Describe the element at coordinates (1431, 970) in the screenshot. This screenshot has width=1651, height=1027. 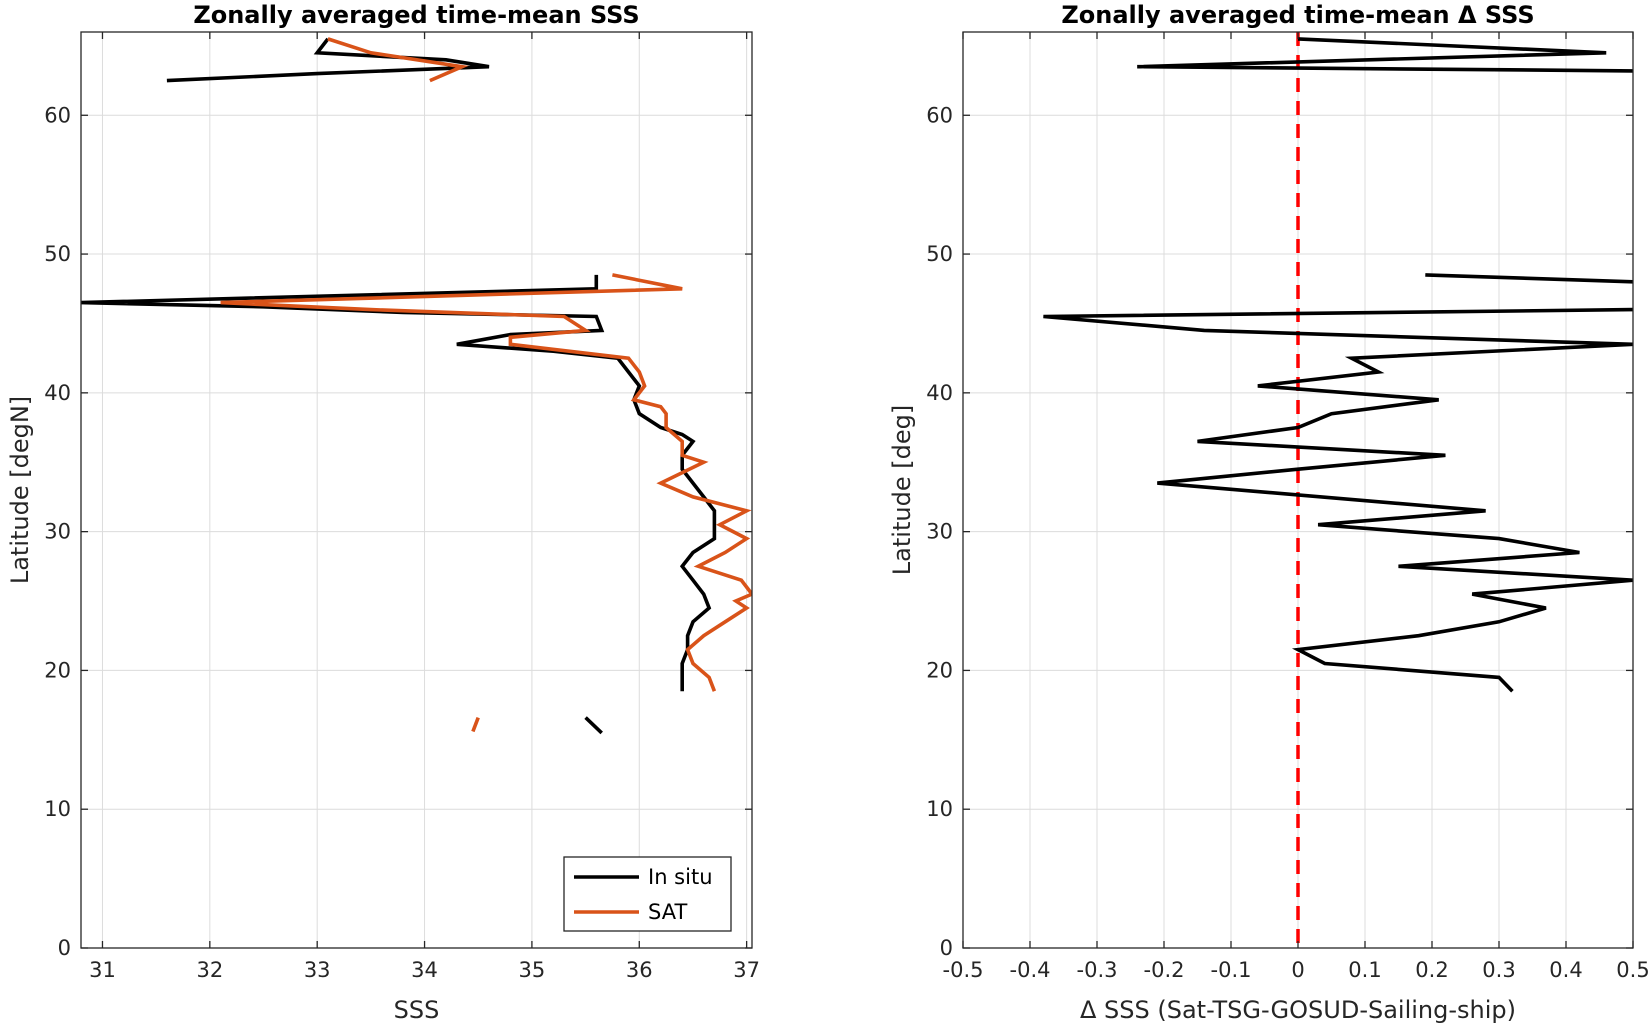
I see `delta-sss-x-tick-label: 0.2` at that location.